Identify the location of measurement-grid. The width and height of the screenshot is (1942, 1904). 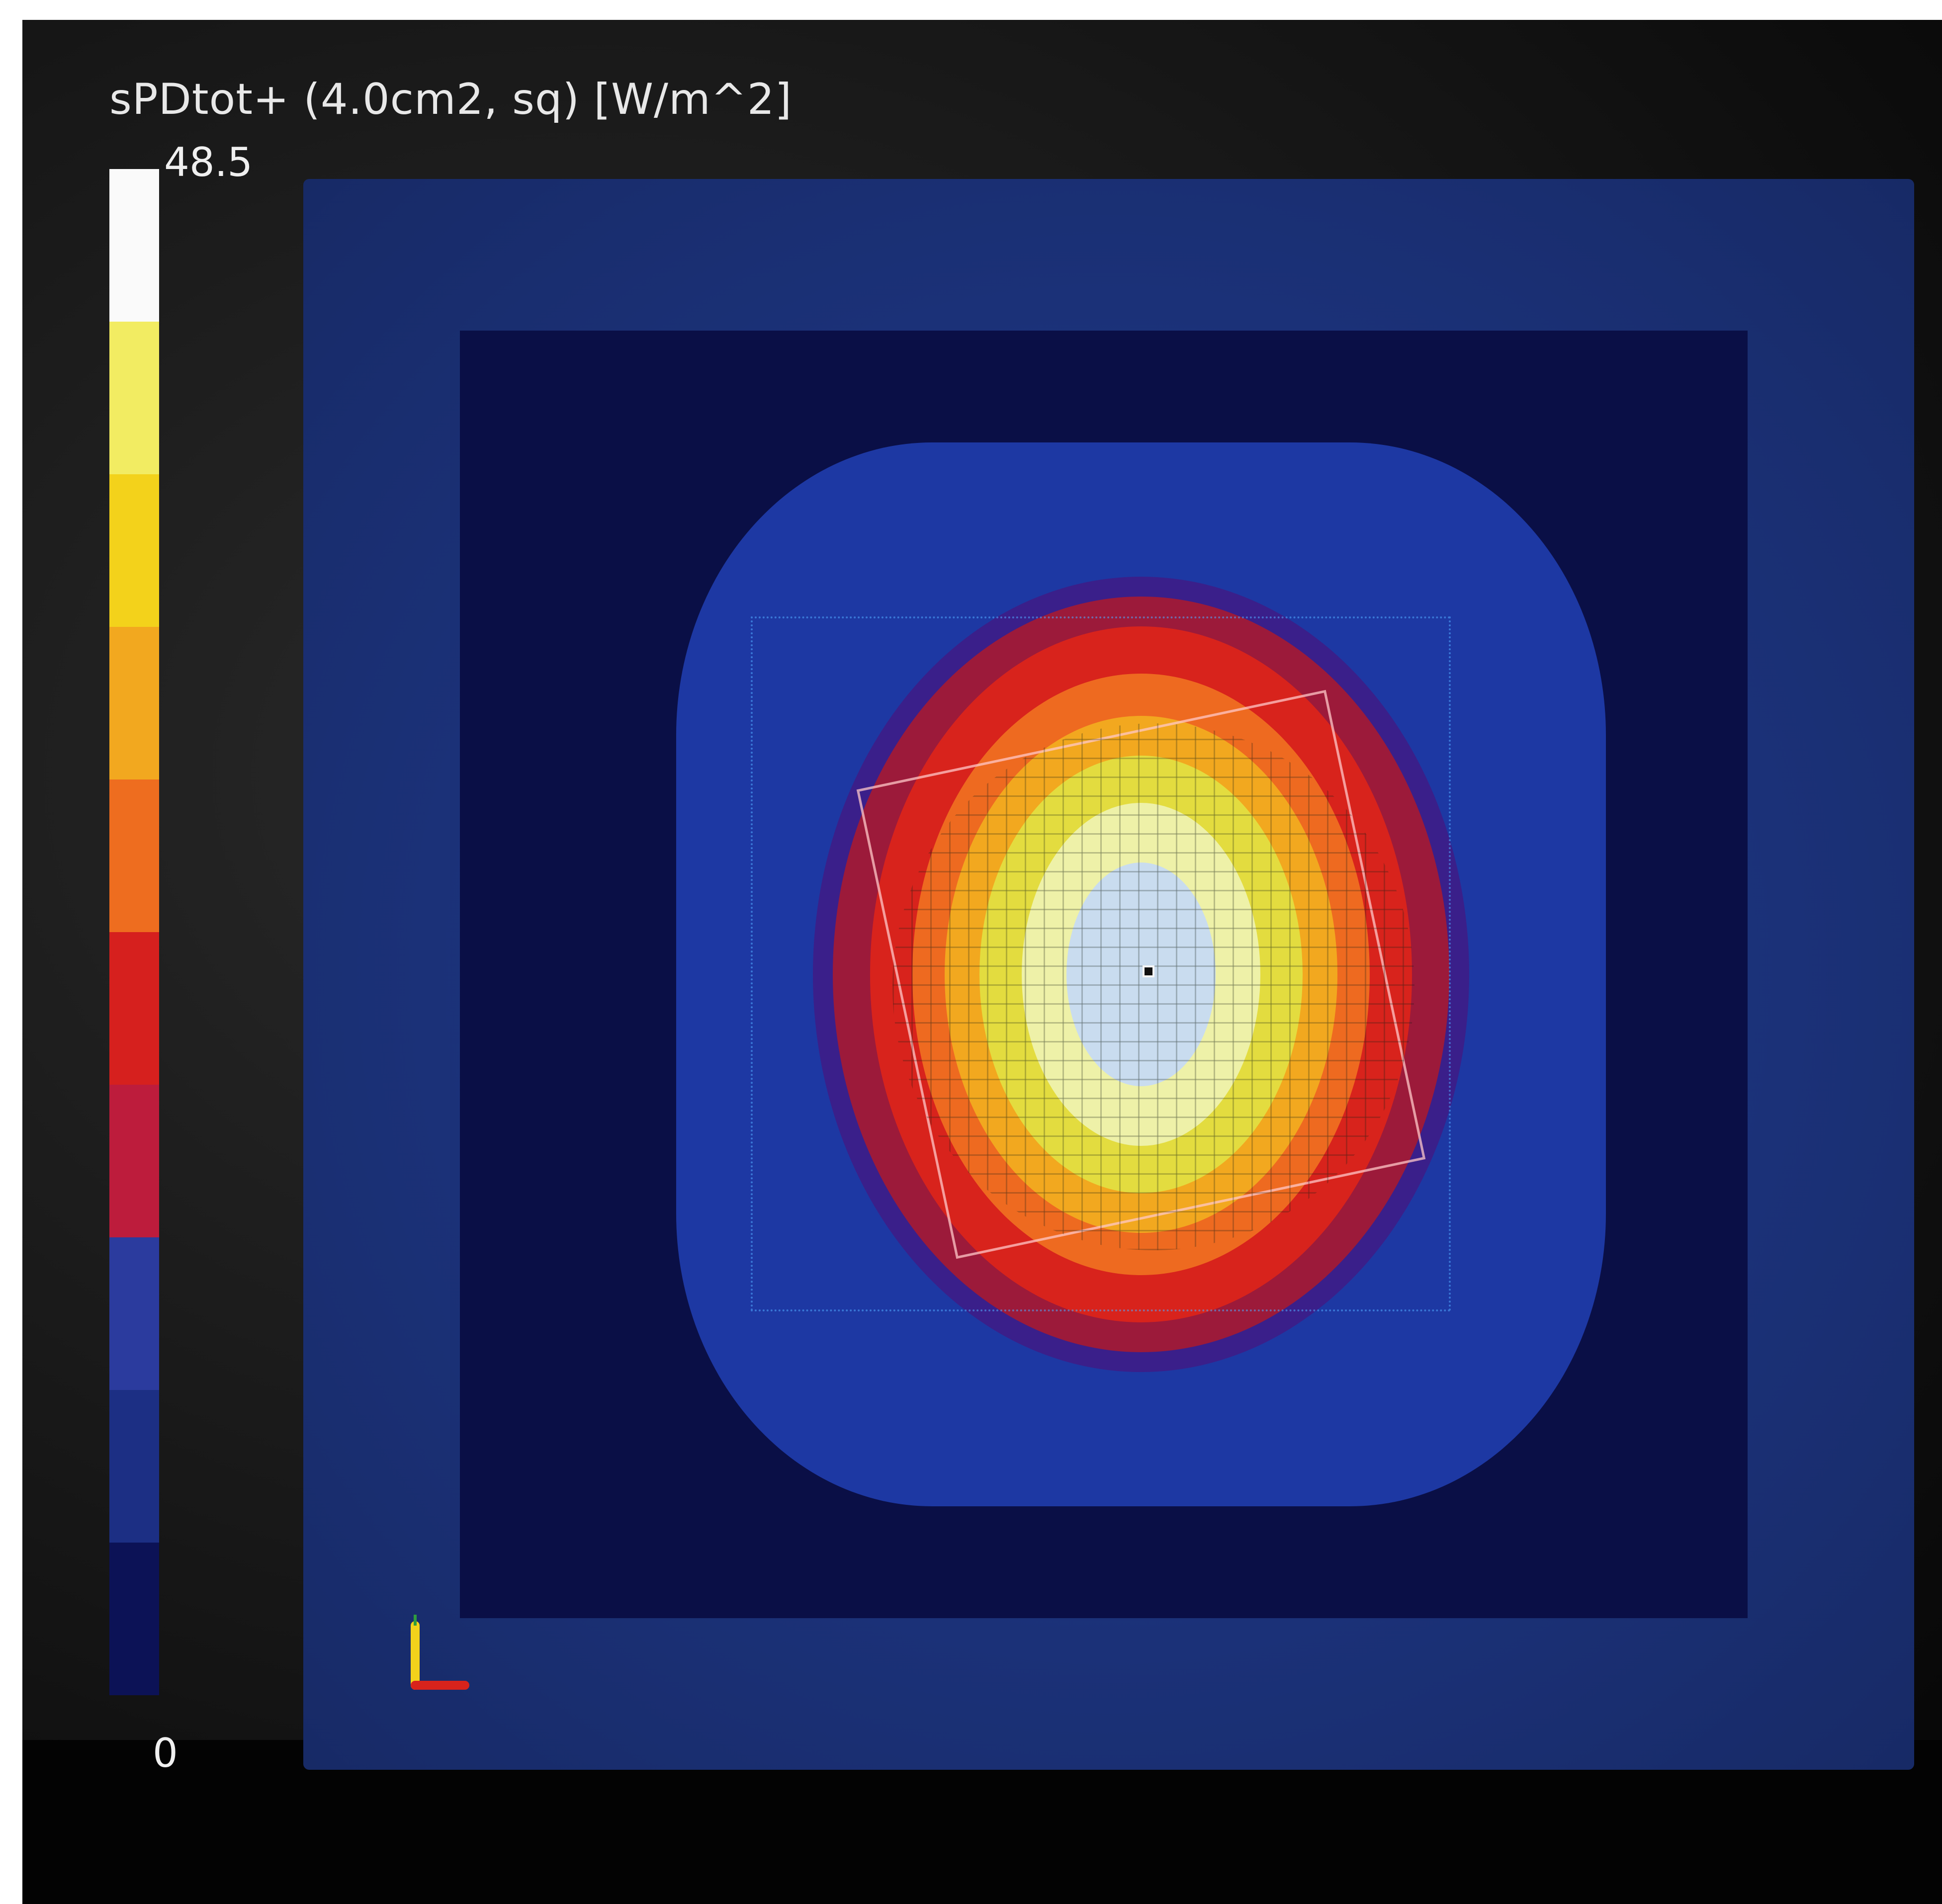
(1153, 986).